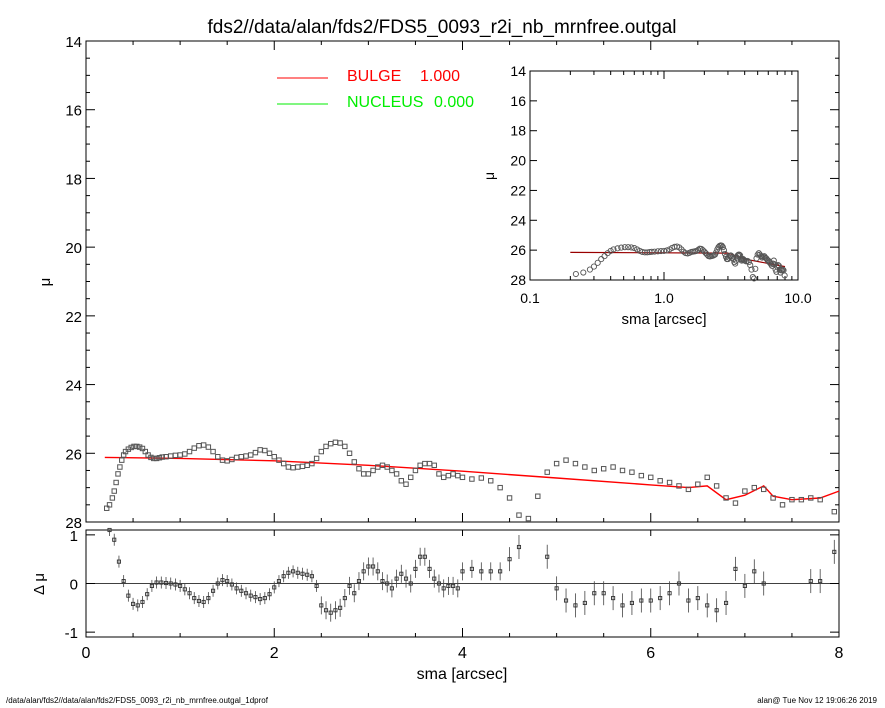 The width and height of the screenshot is (885, 708). Describe the element at coordinates (518, 220) in the screenshot. I see `inset-y-tick-label: 24` at that location.